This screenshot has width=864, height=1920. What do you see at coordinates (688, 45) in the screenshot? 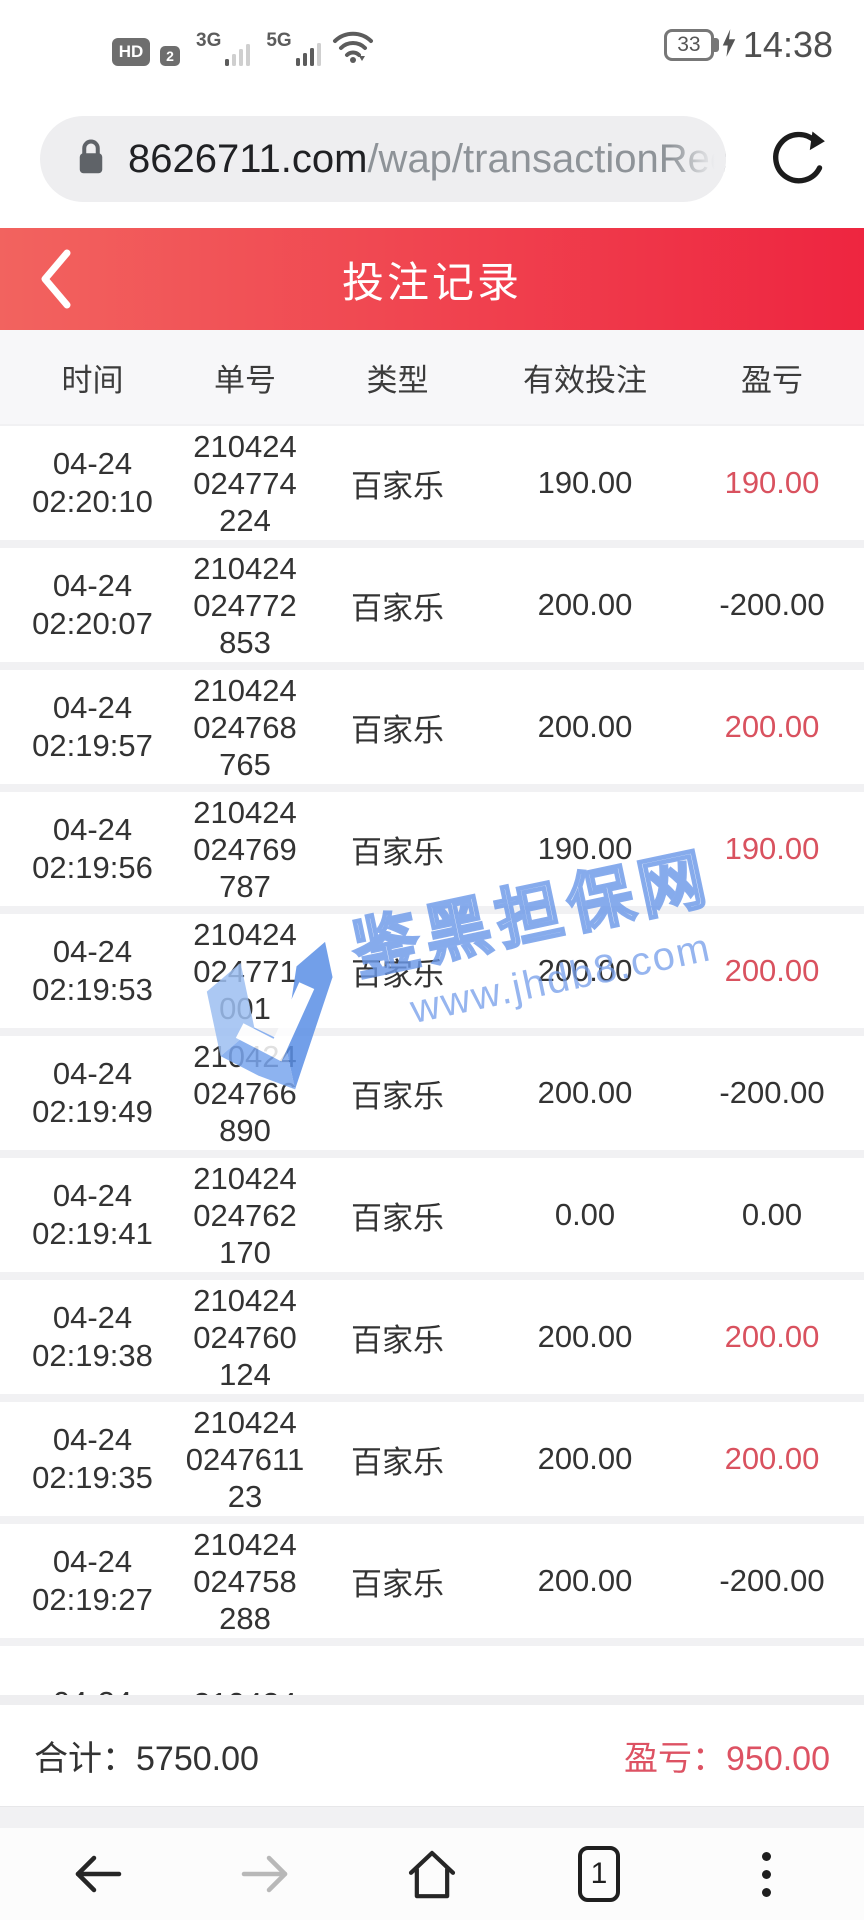
I see `battery-icon: 33` at bounding box center [688, 45].